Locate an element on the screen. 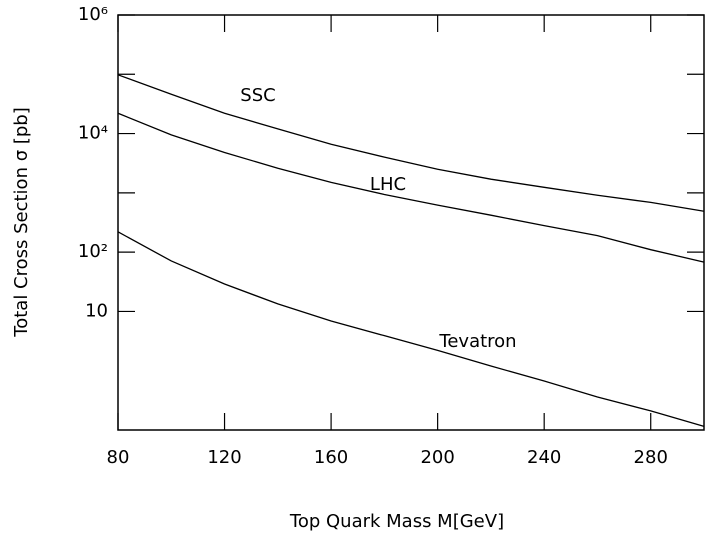 Image resolution: width=705 pixels, height=544 pixels. y-axis-label: Total Cross Section σ [pb] is located at coordinates (21, 222).